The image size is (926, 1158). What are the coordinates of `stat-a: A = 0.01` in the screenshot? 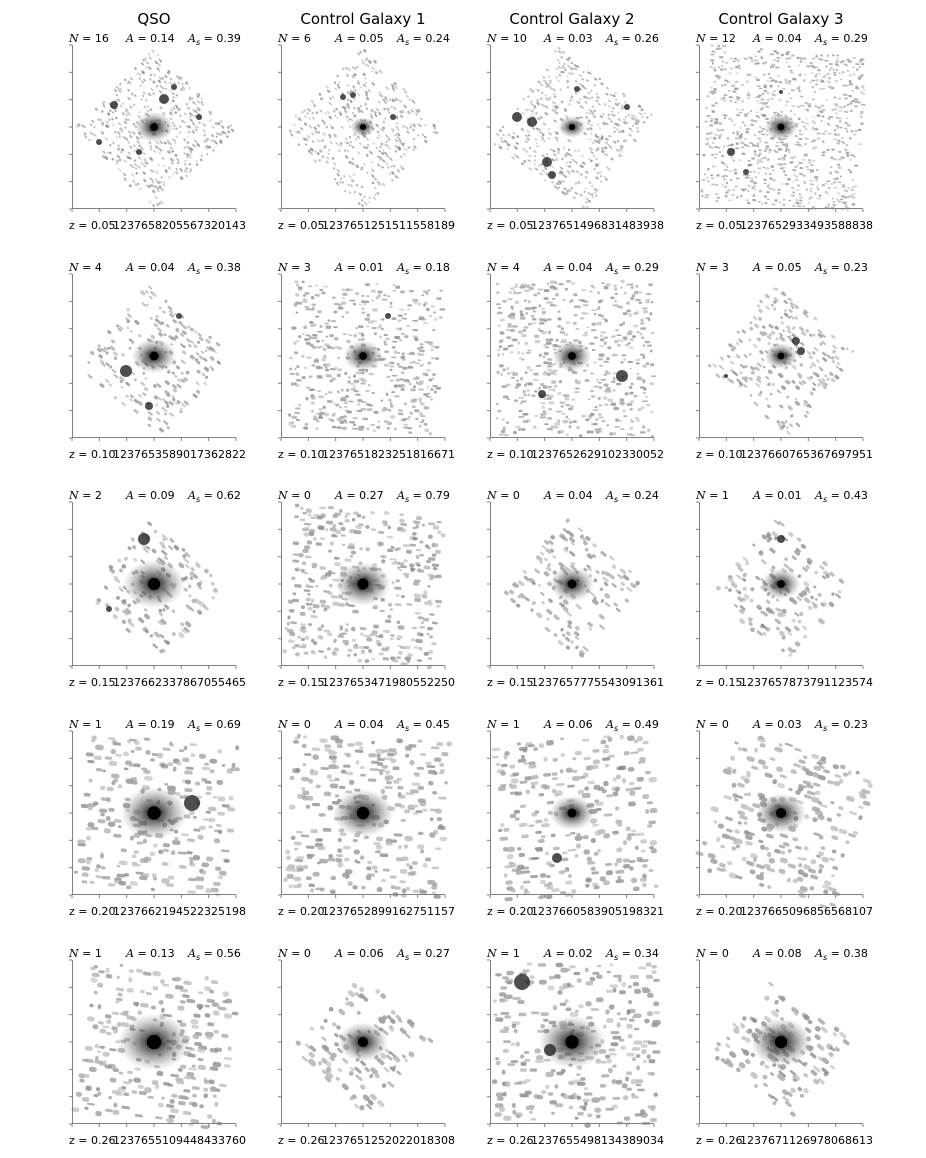 It's located at (359, 267).